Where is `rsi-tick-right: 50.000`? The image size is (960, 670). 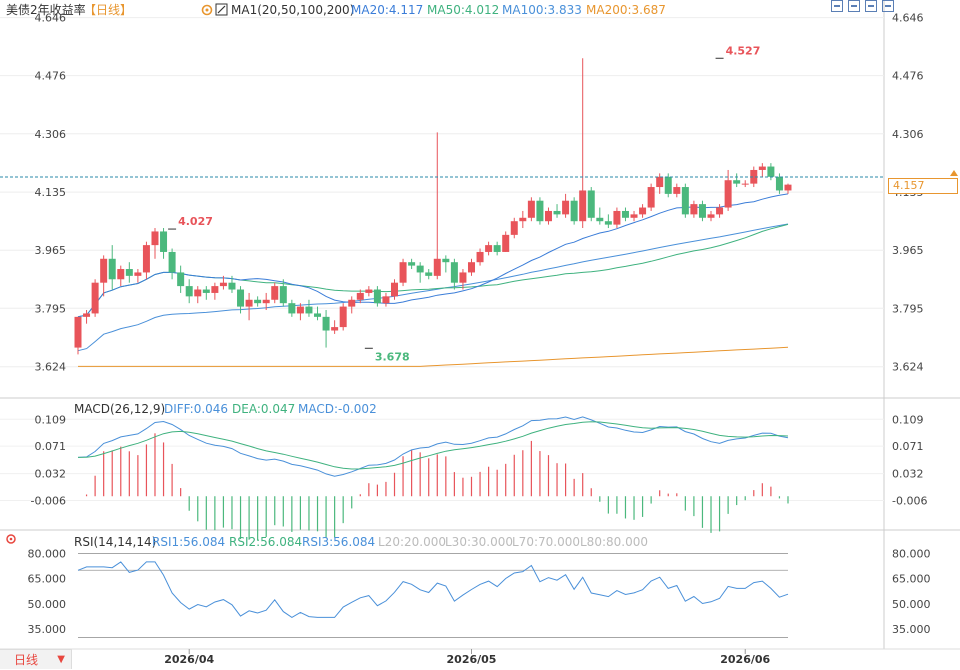 rsi-tick-right: 50.000 is located at coordinates (911, 604).